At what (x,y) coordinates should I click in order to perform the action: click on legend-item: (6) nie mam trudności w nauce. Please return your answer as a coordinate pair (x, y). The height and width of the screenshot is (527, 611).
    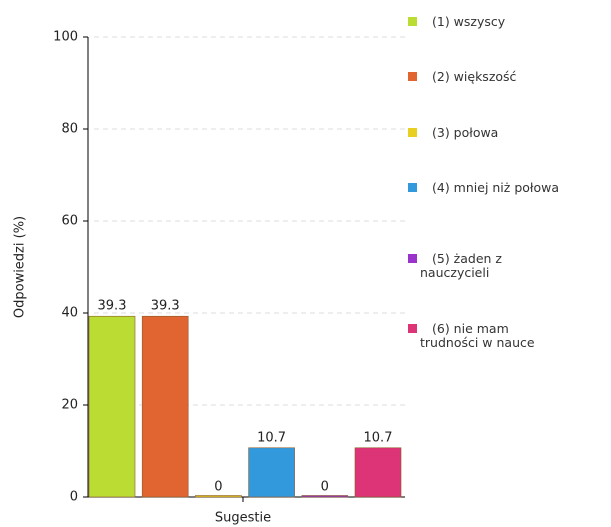
    Looking at the image, I should click on (484, 335).